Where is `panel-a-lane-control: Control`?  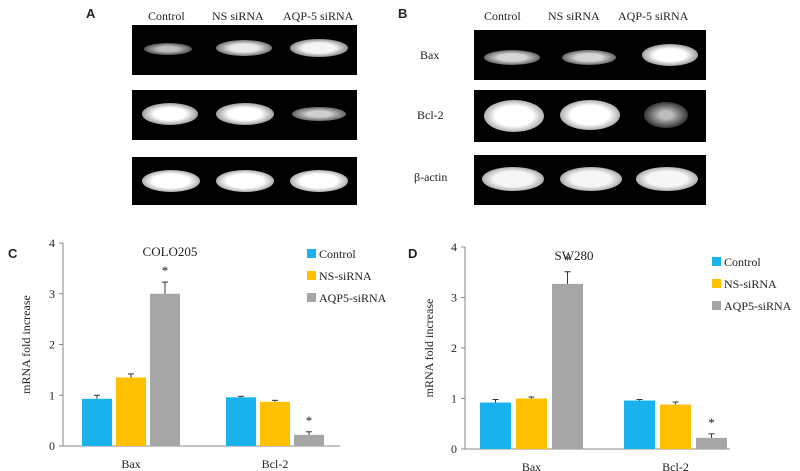
panel-a-lane-control: Control is located at coordinates (166, 16).